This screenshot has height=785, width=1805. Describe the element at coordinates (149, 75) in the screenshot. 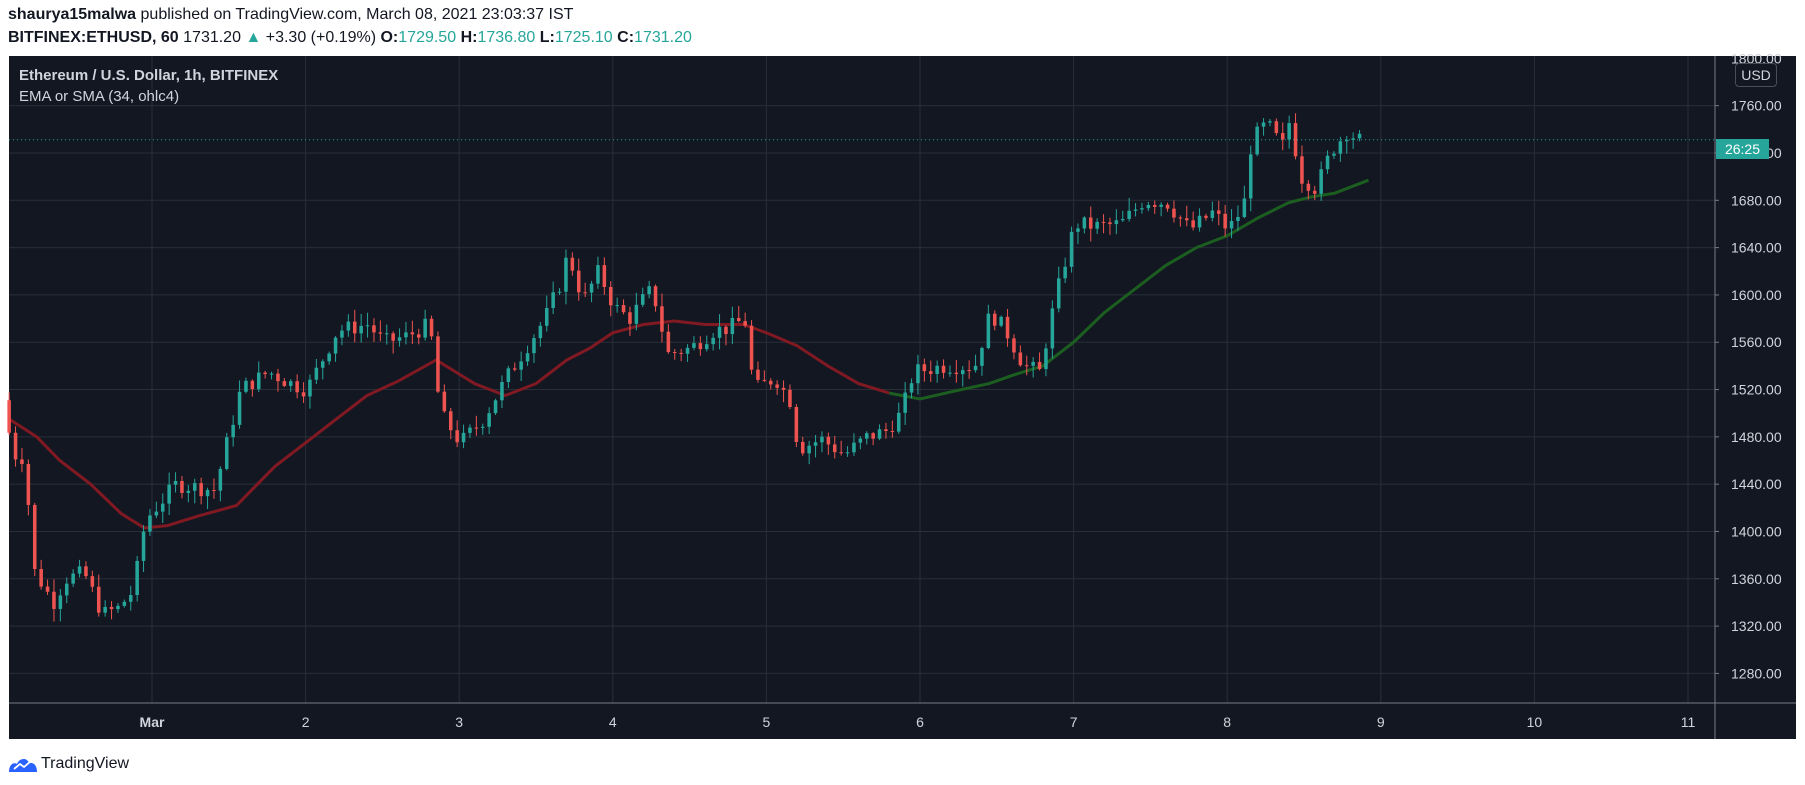

I see `chart-legend-title: Ethereum / U.S. Dollar, 1h, BITFINEX` at that location.